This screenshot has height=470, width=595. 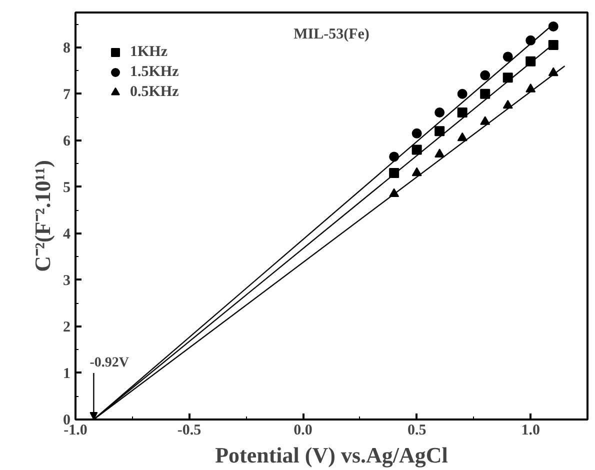 What do you see at coordinates (42, 216) in the screenshot?
I see `y-axis-title: C⁻²(F⁻².10¹¹)` at bounding box center [42, 216].